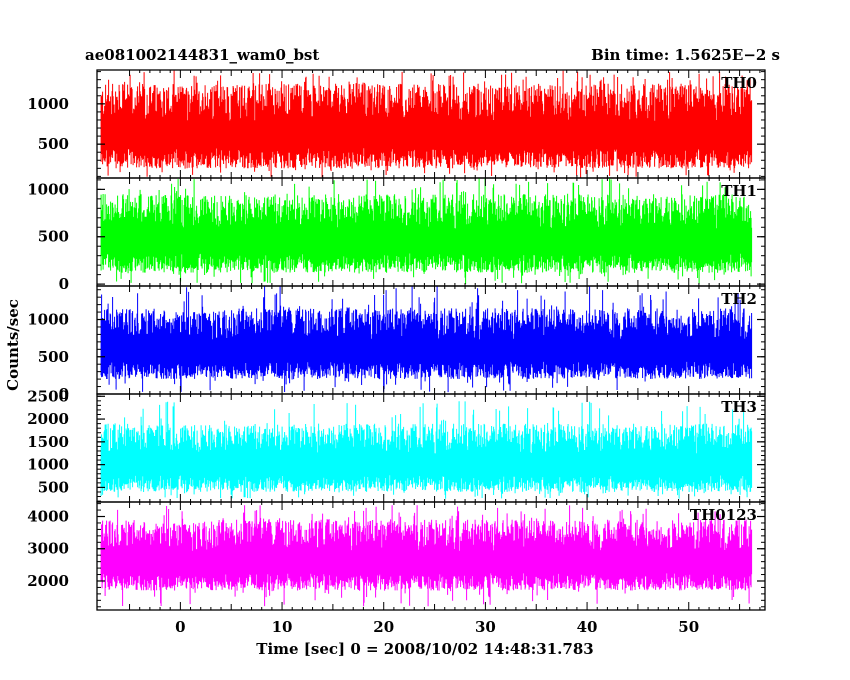 This screenshot has height=680, width=850. I want to click on chart-title-right: Bin time: 1.5625E−2 s, so click(685, 55).